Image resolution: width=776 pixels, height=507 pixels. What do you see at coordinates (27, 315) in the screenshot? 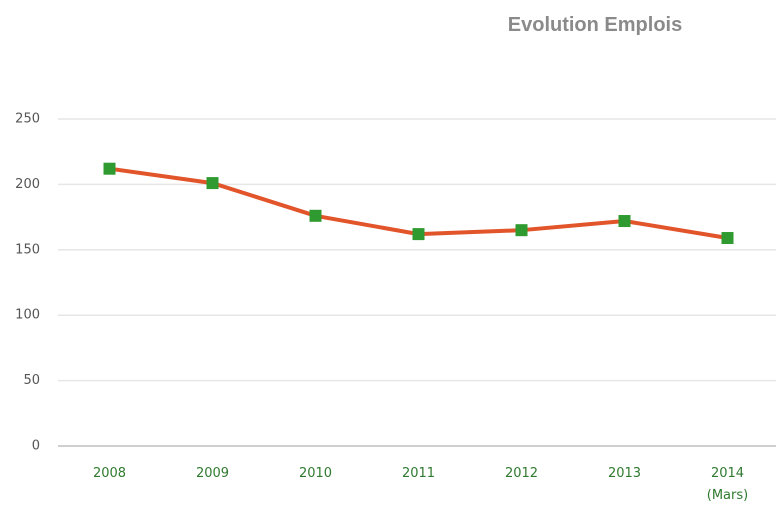
I see `y-tick-label: 100` at bounding box center [27, 315].